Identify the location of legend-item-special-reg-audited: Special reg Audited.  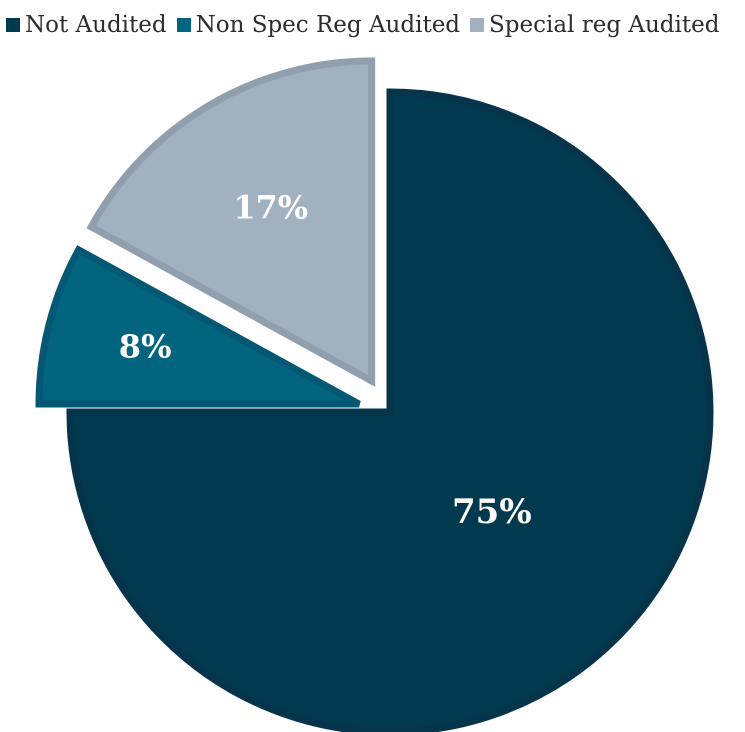
(594, 25).